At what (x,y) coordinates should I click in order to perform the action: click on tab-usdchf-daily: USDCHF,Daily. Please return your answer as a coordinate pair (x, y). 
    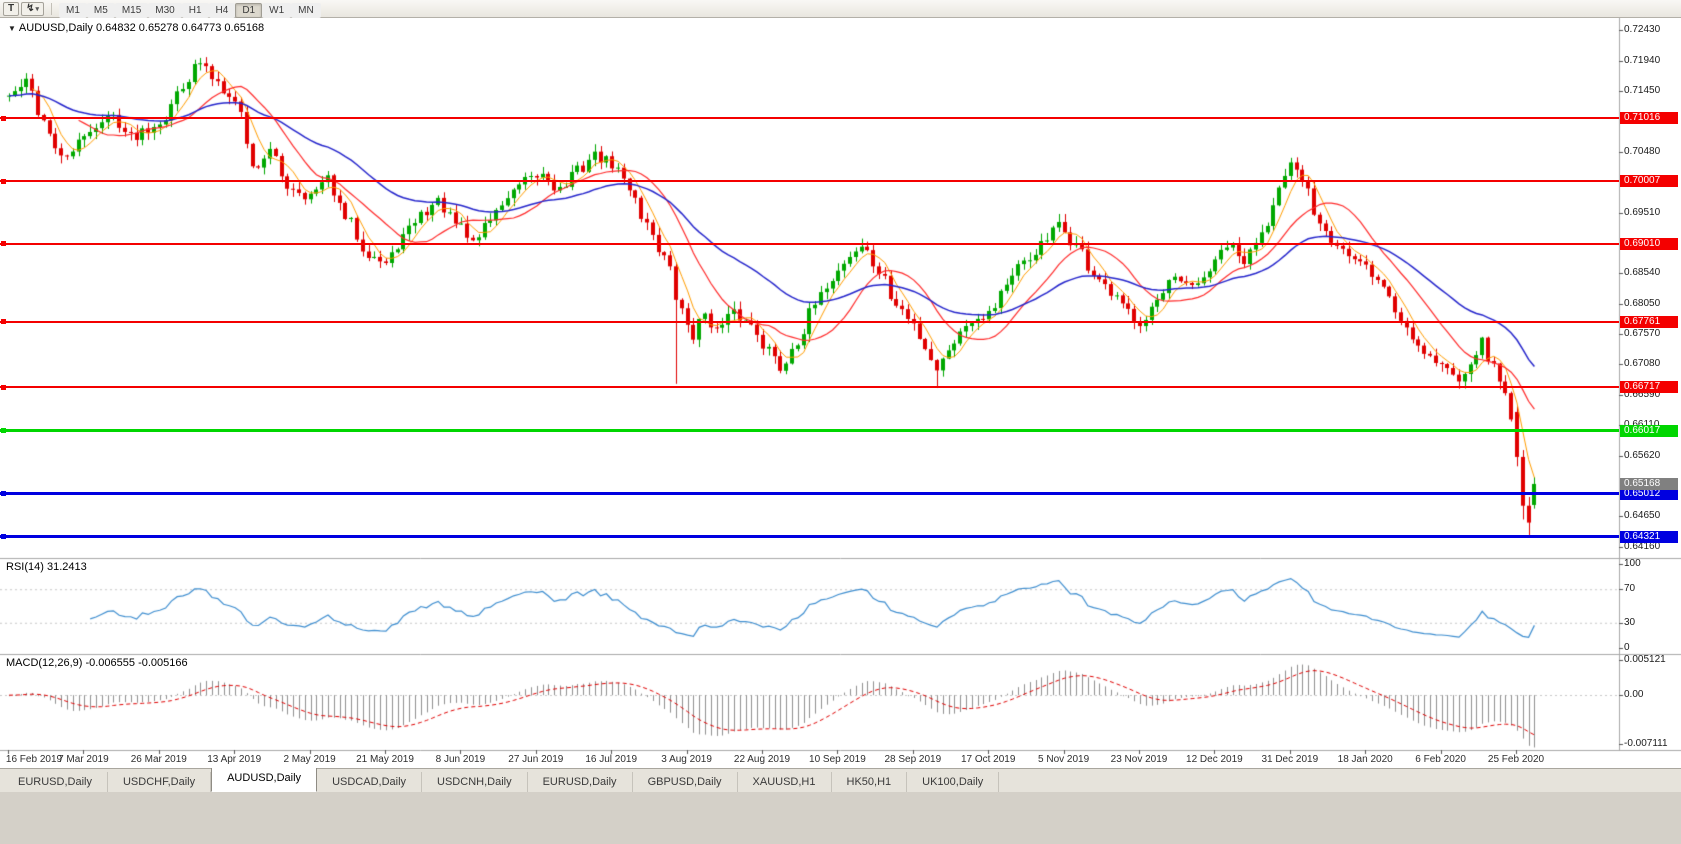
    Looking at the image, I should click on (160, 782).